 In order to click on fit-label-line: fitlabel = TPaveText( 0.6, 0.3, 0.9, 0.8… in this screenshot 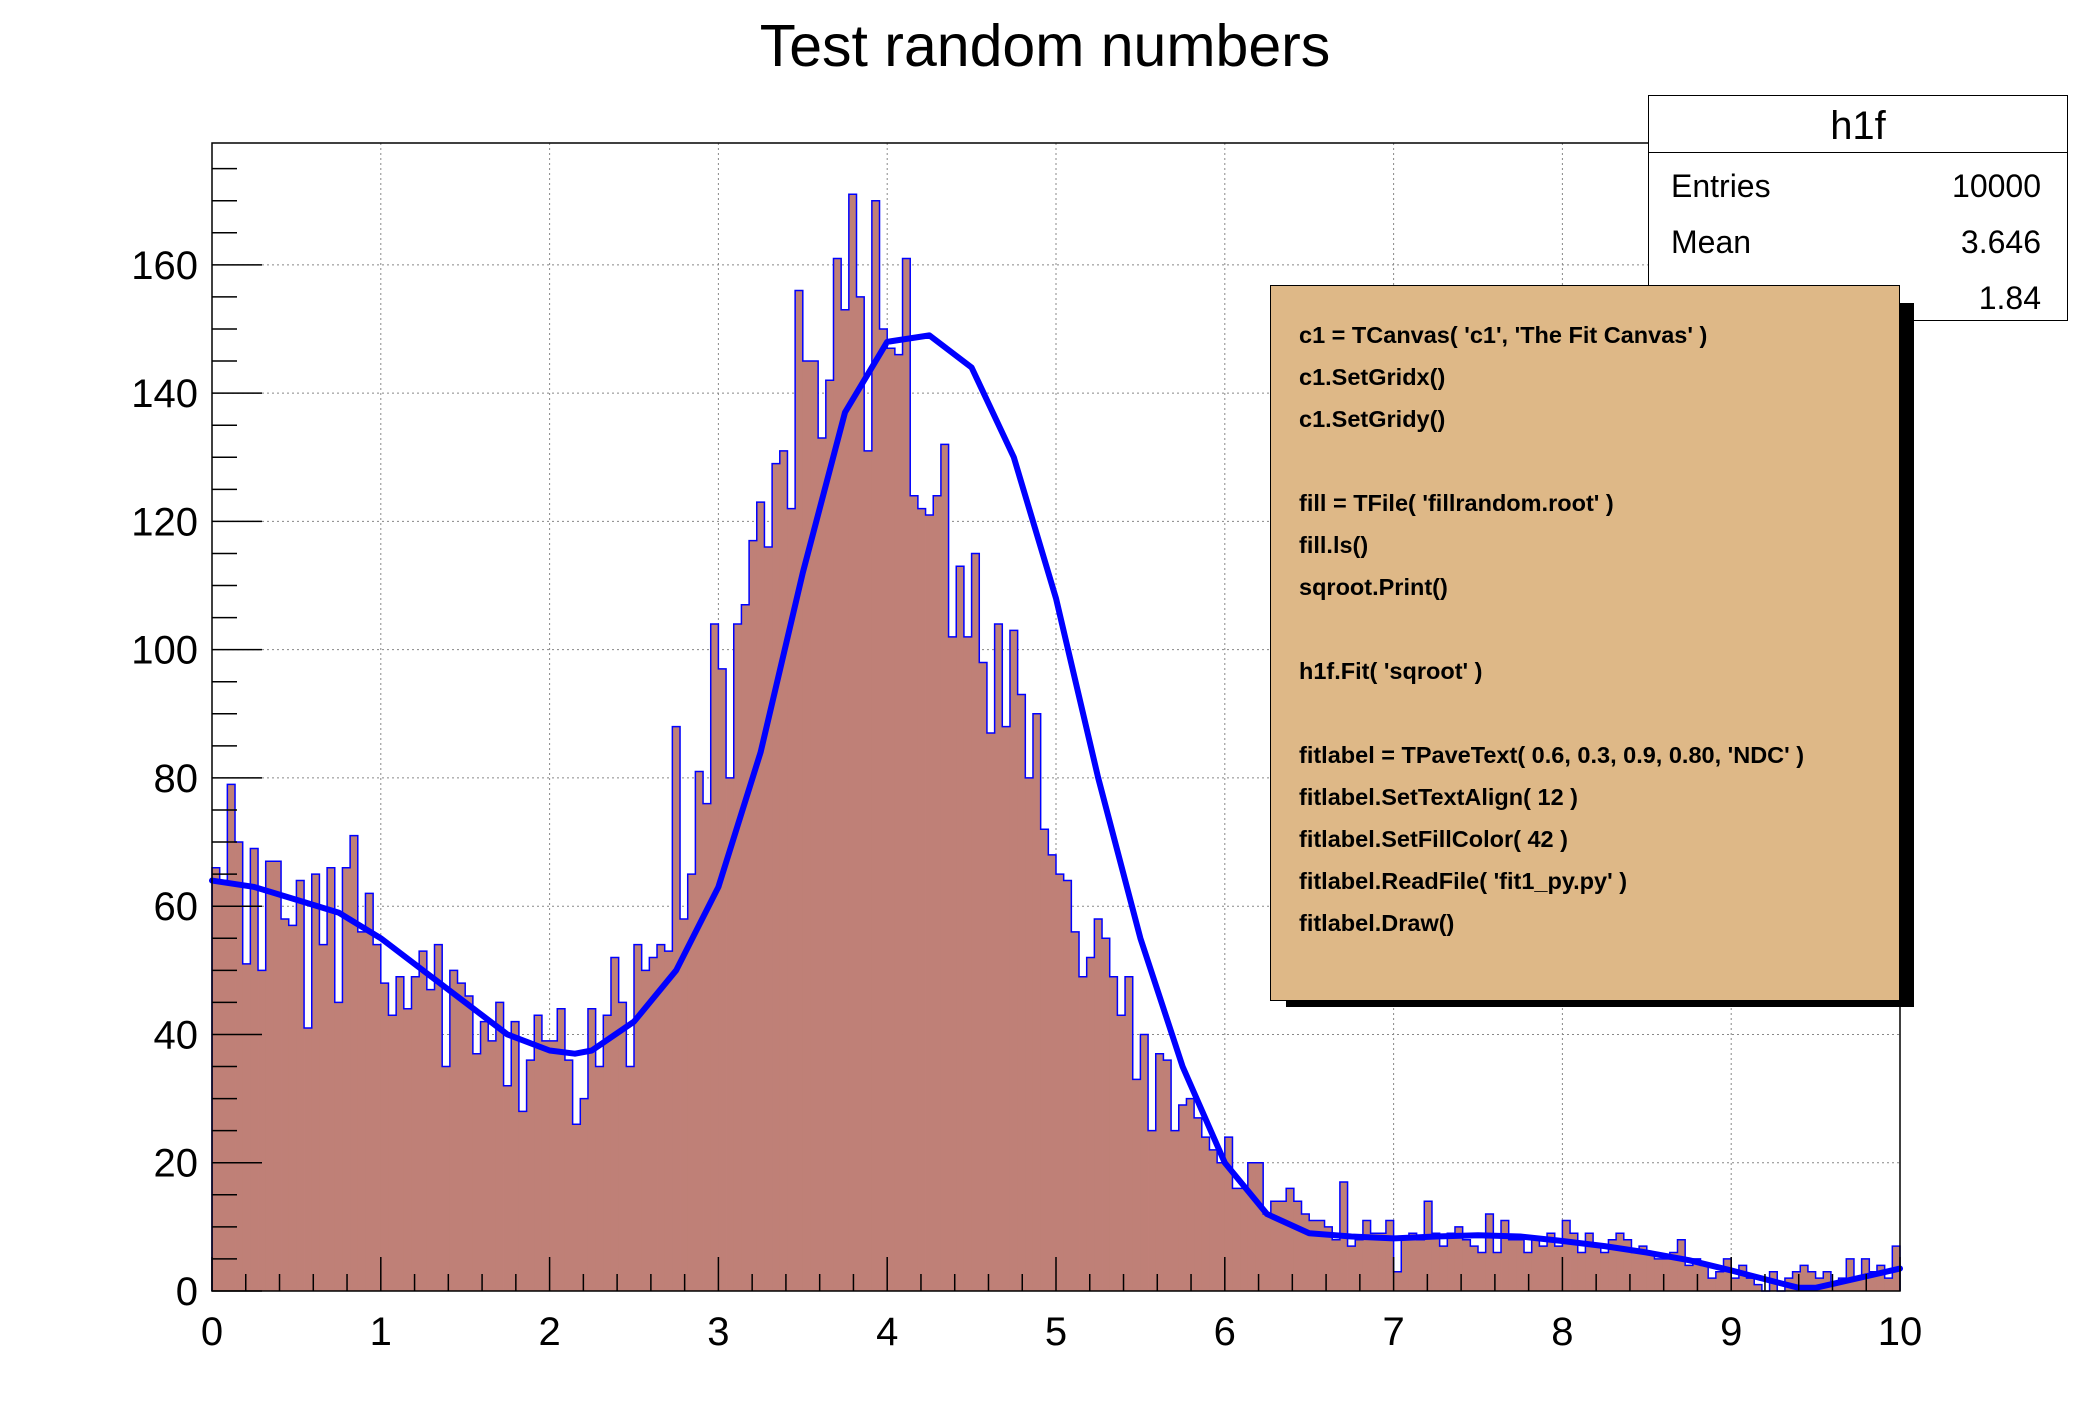, I will do `click(1552, 755)`.